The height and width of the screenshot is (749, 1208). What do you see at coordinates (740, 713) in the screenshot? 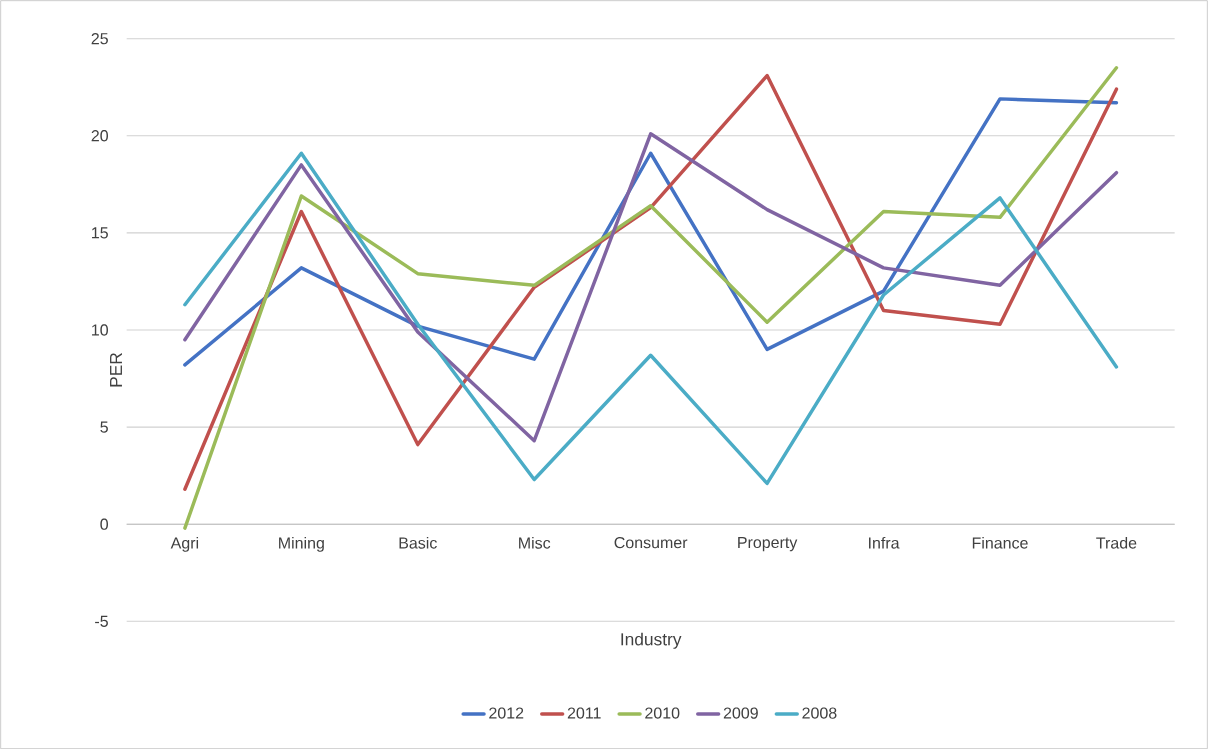
I see `legend-label: 2009` at bounding box center [740, 713].